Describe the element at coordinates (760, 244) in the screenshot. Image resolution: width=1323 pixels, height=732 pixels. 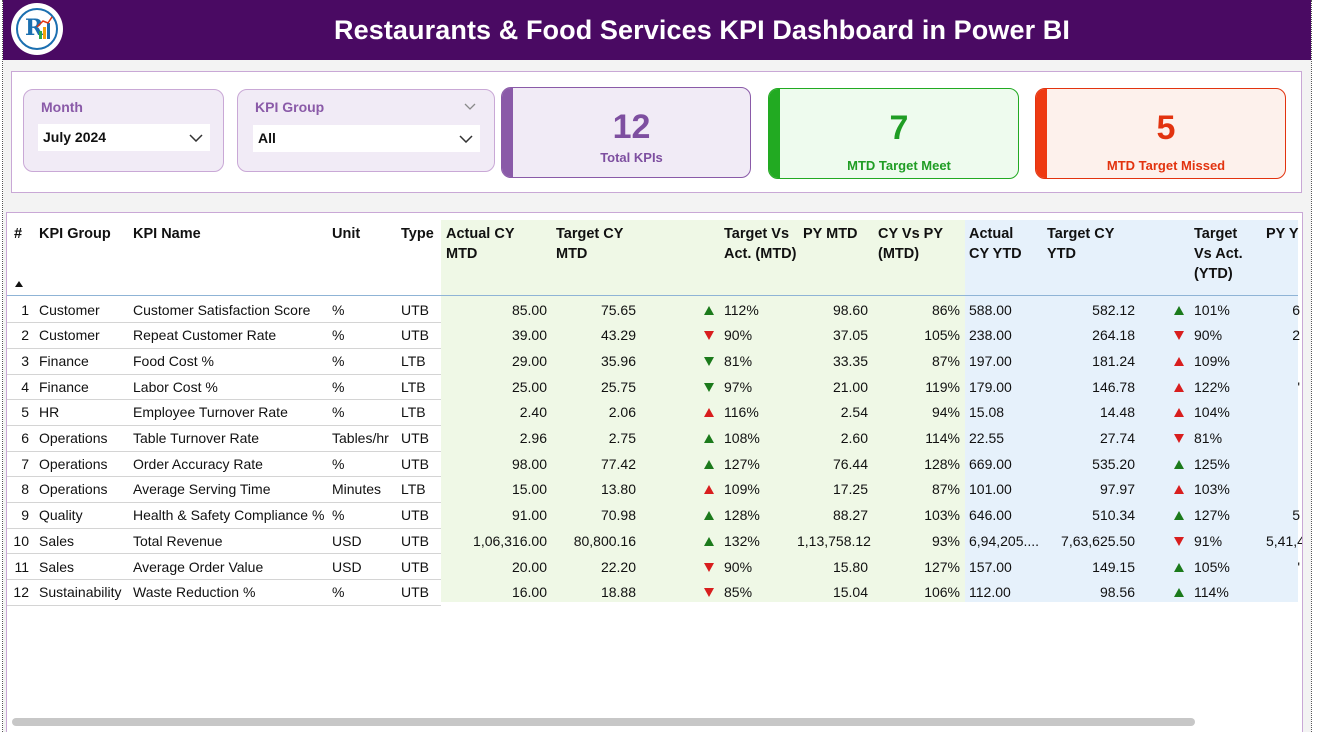
I see `col-header-target-vs-act-mtd: Target Vs Act. (MTD)` at that location.